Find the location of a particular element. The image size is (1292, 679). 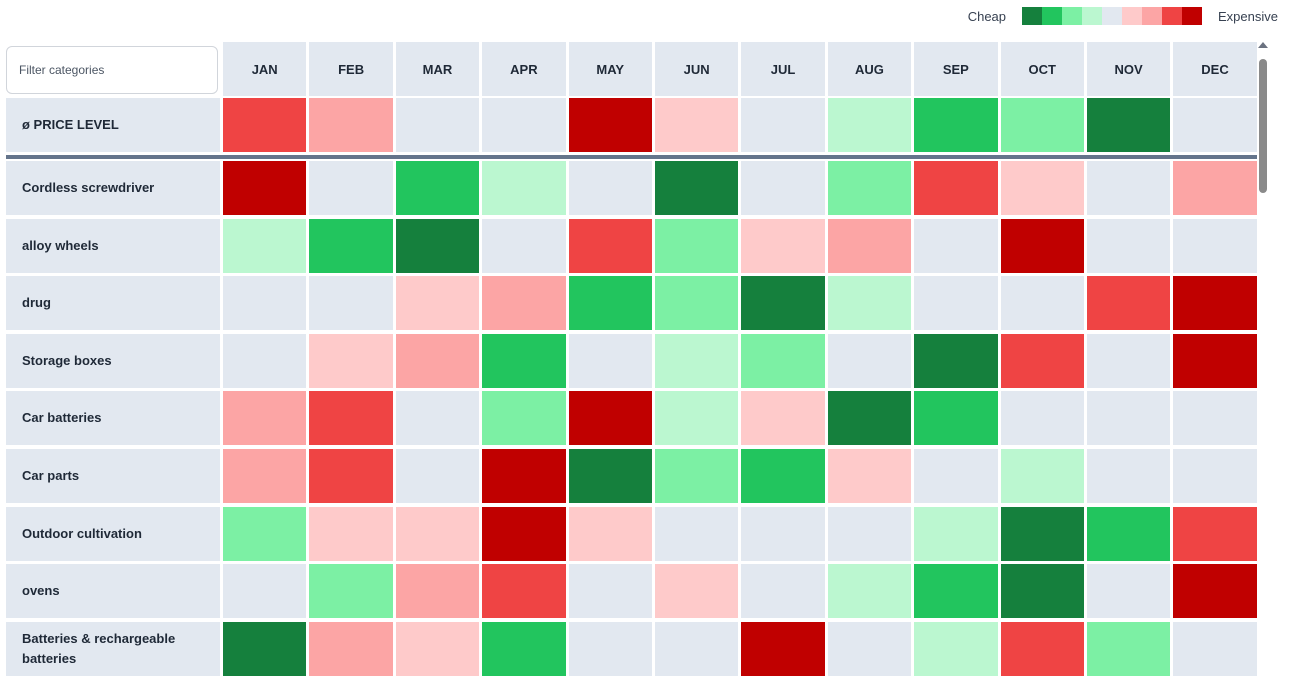

price-level-row-cell-sep is located at coordinates (956, 125).